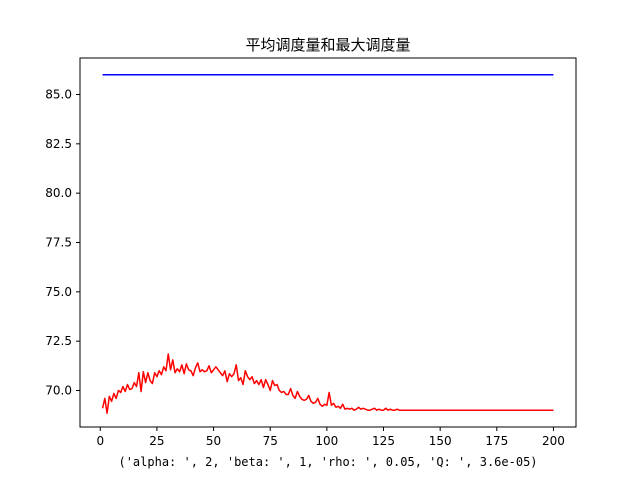  Describe the element at coordinates (156, 441) in the screenshot. I see `x-tick-label: 25` at that location.